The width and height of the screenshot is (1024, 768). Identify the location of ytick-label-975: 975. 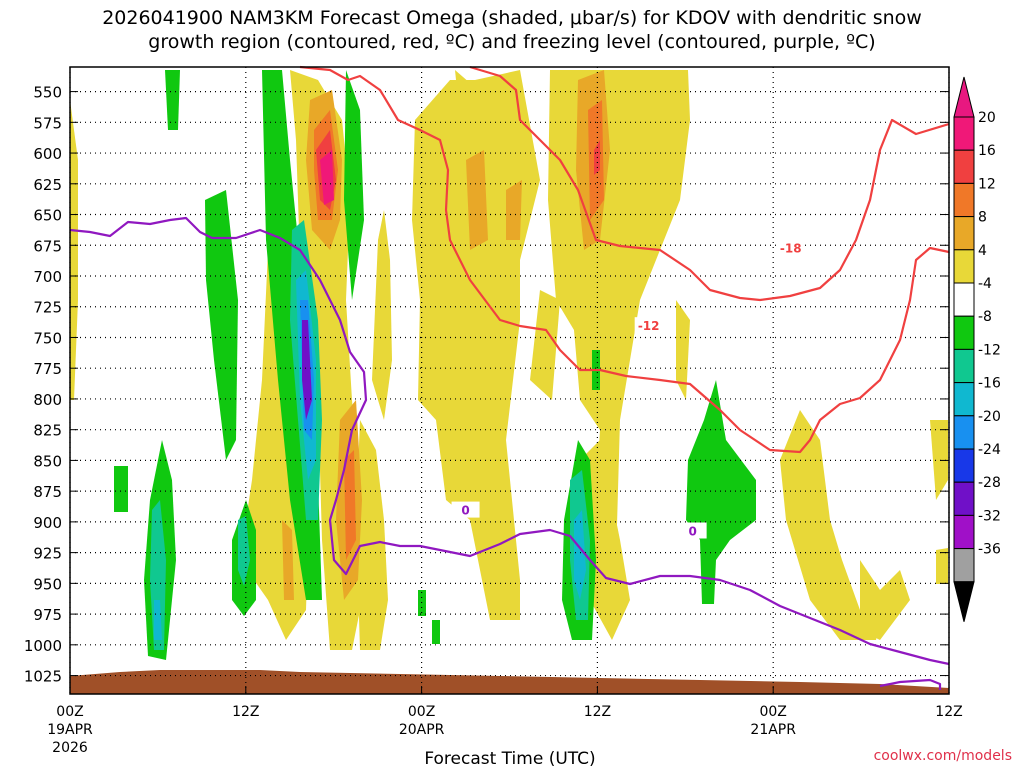
(47, 615).